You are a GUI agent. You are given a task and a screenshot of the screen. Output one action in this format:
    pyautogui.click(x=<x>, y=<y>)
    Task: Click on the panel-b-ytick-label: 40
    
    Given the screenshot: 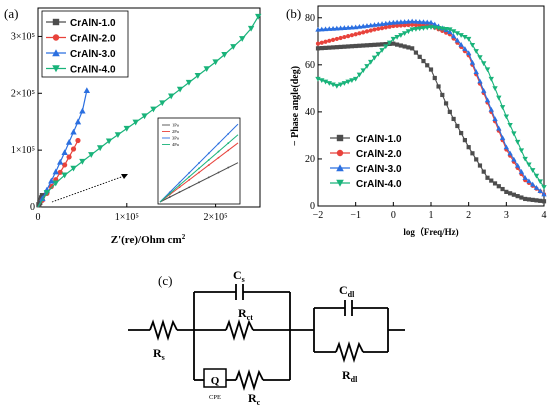 What is the action you would take?
    pyautogui.click(x=310, y=112)
    